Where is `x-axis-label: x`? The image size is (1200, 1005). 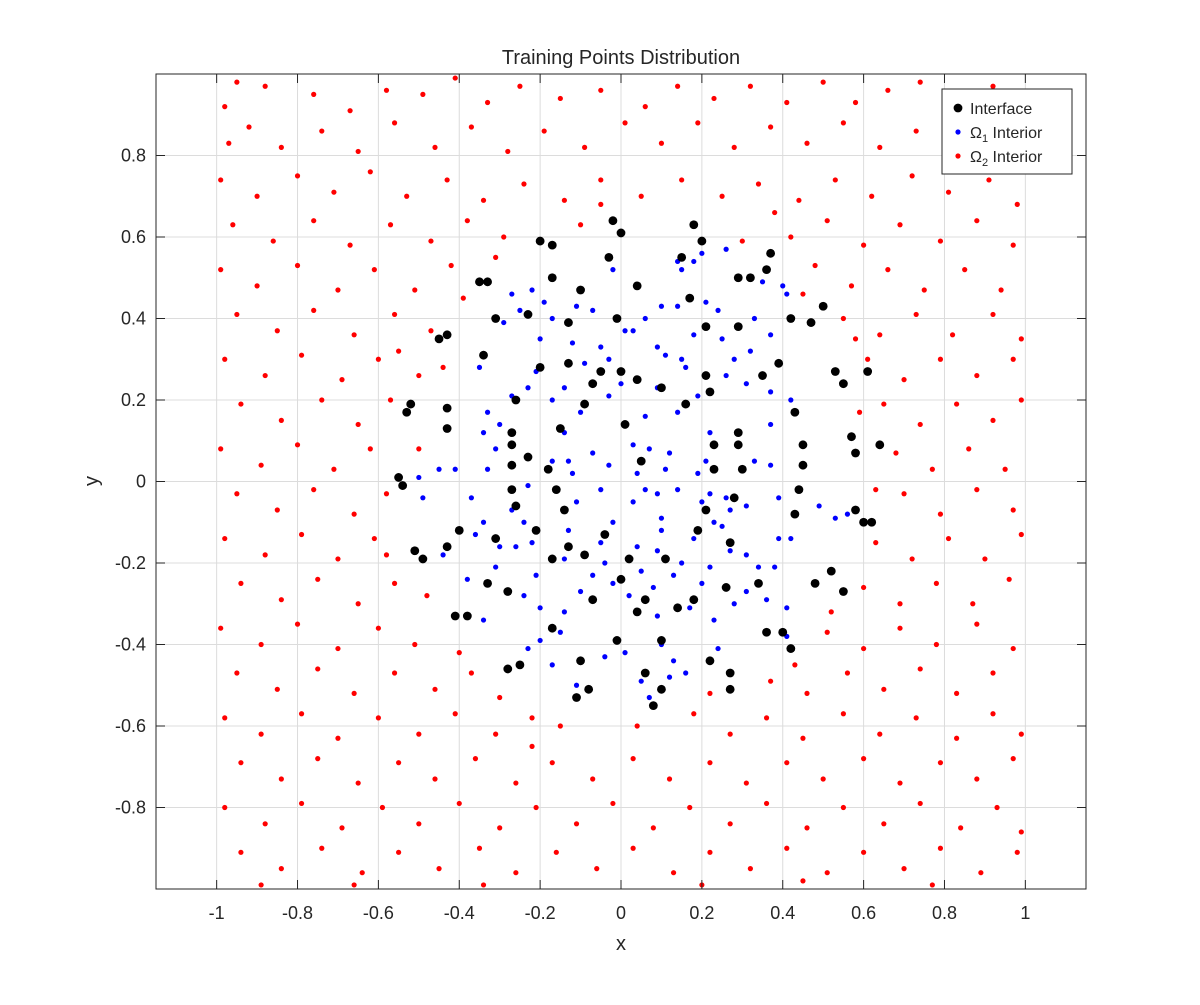
x-axis-label: x is located at coordinates (621, 944).